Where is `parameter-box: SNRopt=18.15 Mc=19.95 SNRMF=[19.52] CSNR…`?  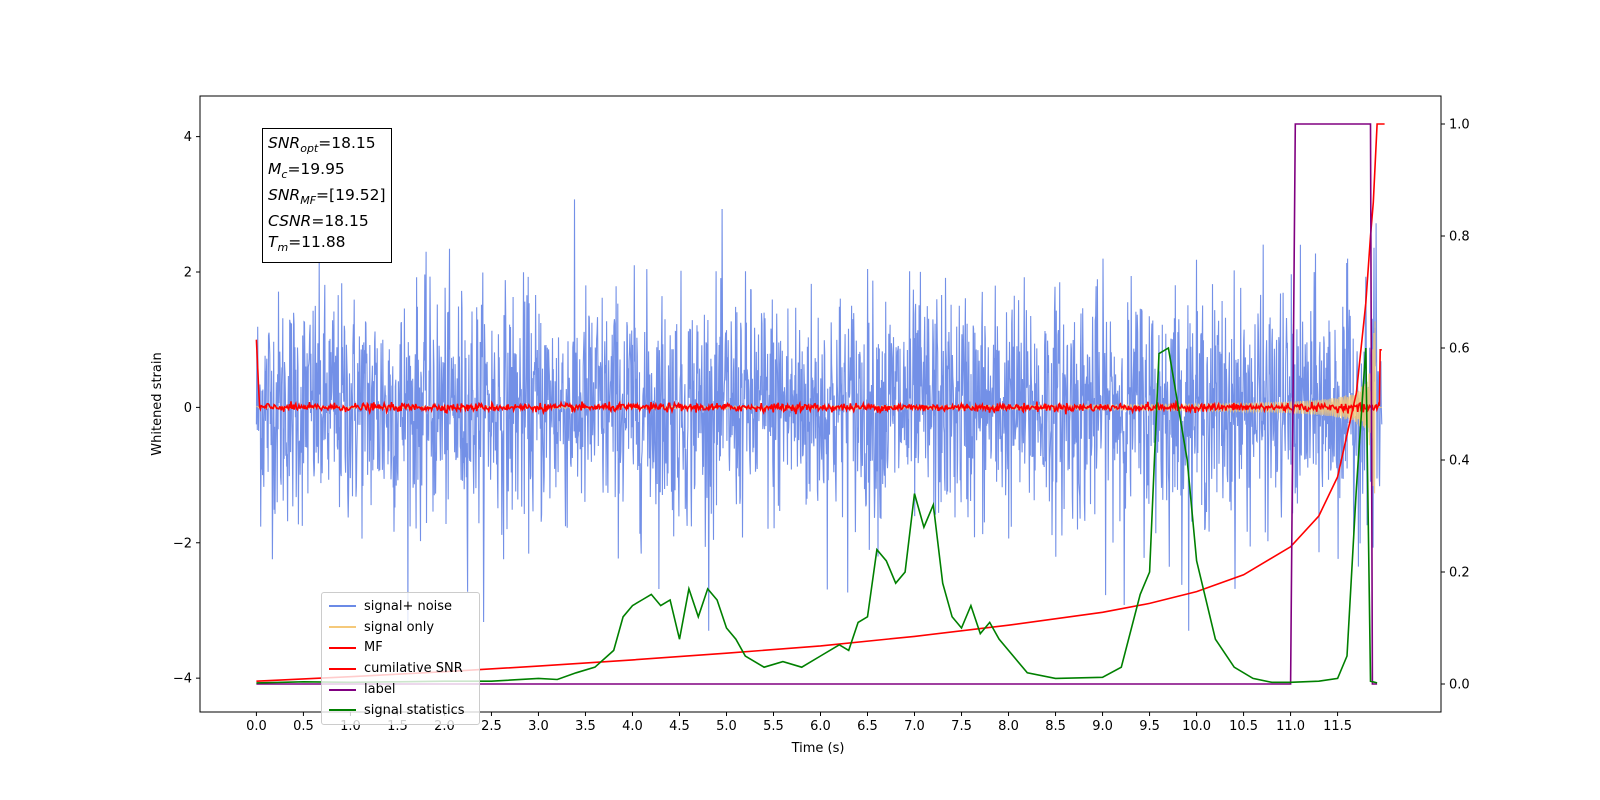 parameter-box: SNRopt=18.15 Mc=19.95 SNRMF=[19.52] CSNR… is located at coordinates (327, 196).